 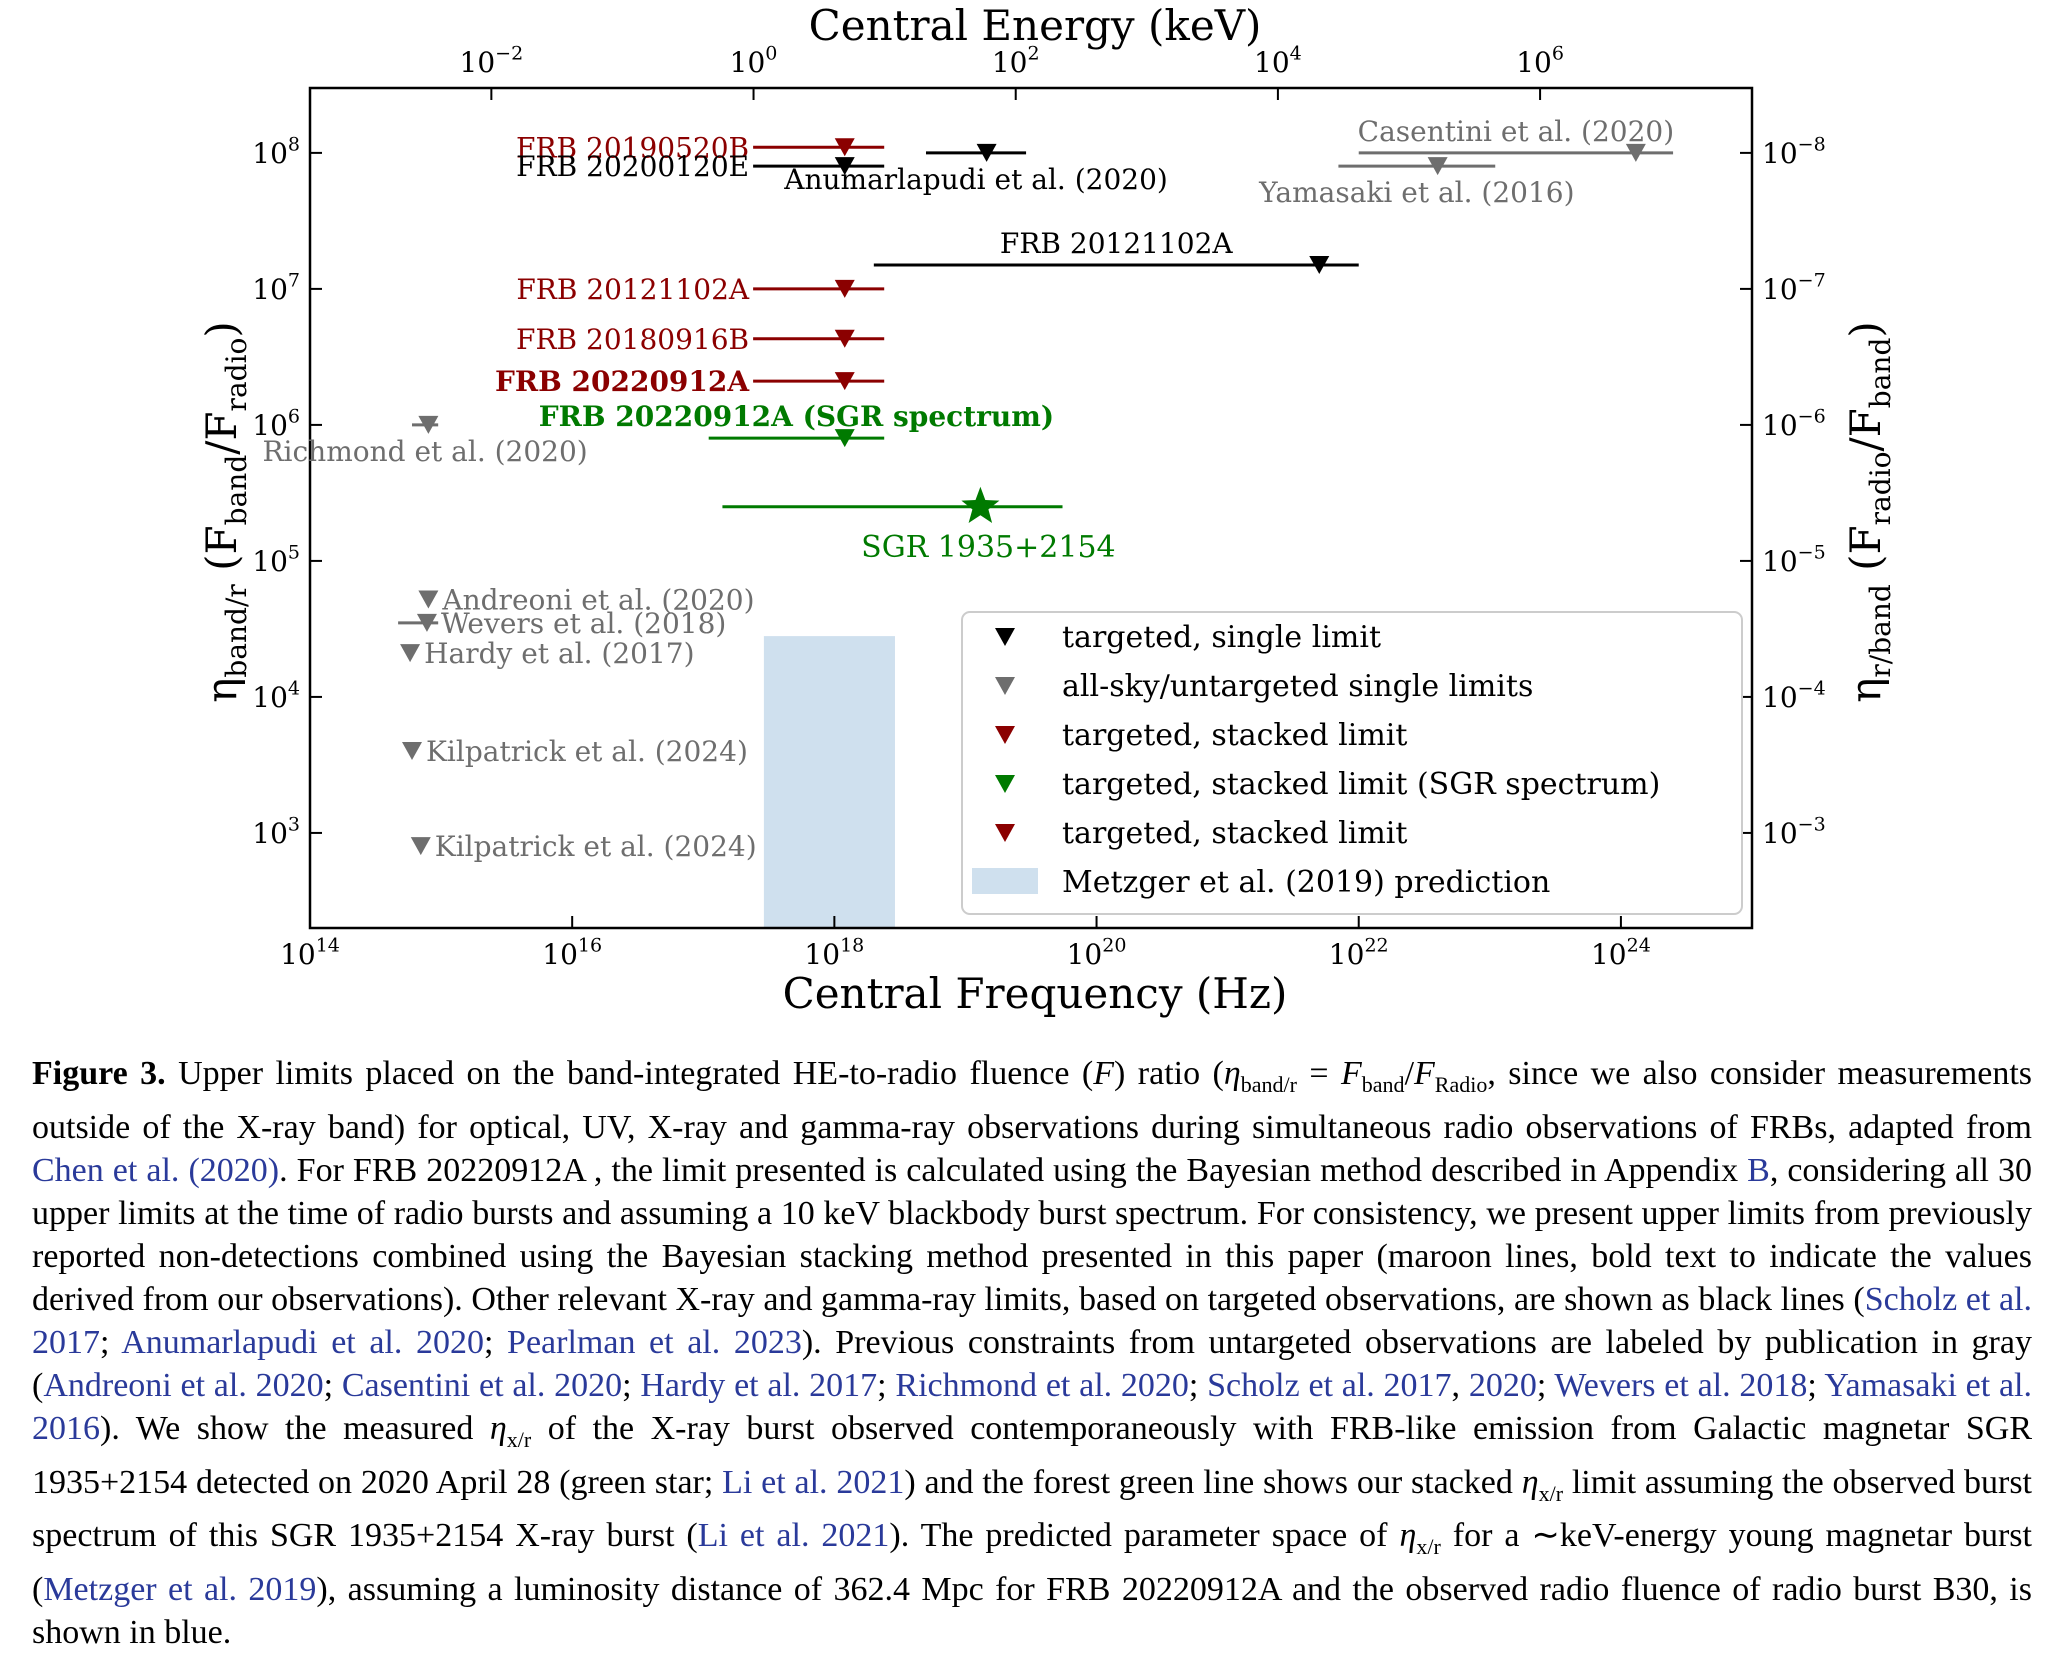 I want to click on right-axis-title: ηr/band (Fradio/Fband), so click(x=1869, y=512).